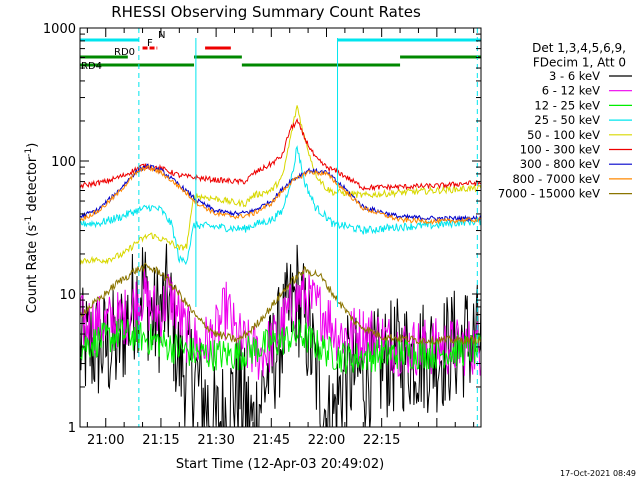 The height and width of the screenshot is (480, 640). I want to click on legend-label: 7000 - 15000 keV, so click(549, 194).